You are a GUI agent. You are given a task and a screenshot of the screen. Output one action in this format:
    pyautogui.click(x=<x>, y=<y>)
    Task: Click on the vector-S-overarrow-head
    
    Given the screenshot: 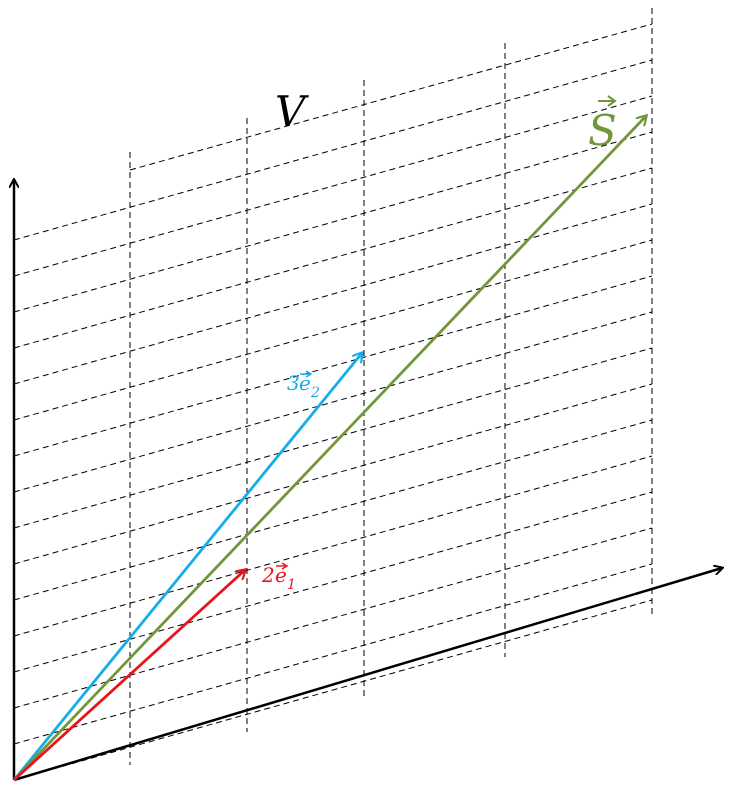 What is the action you would take?
    pyautogui.click(x=612, y=101)
    